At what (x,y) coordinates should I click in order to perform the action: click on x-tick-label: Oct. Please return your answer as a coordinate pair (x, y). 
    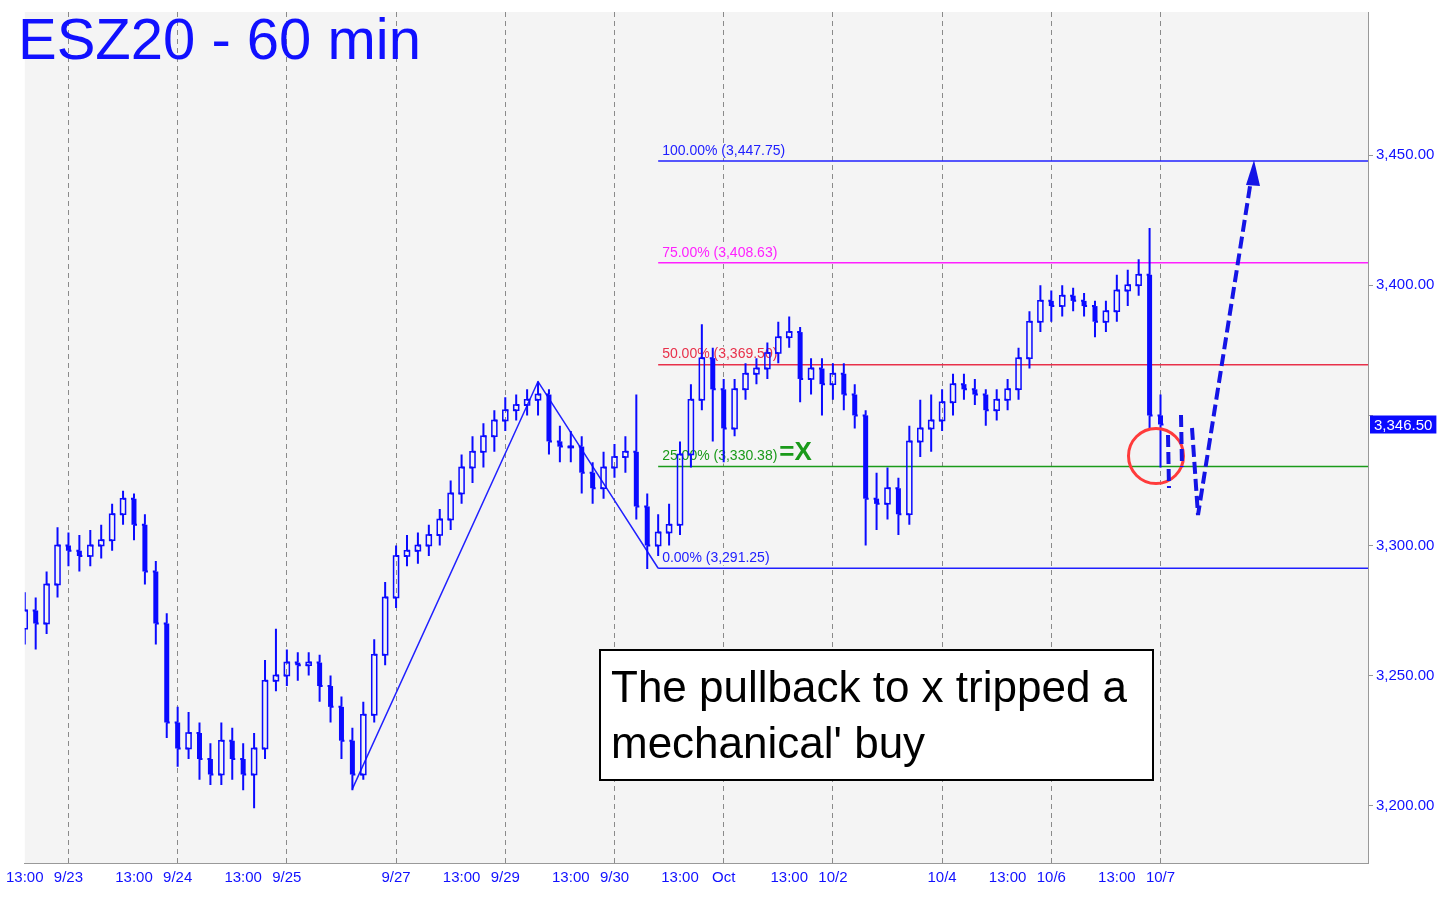
    Looking at the image, I should click on (724, 877).